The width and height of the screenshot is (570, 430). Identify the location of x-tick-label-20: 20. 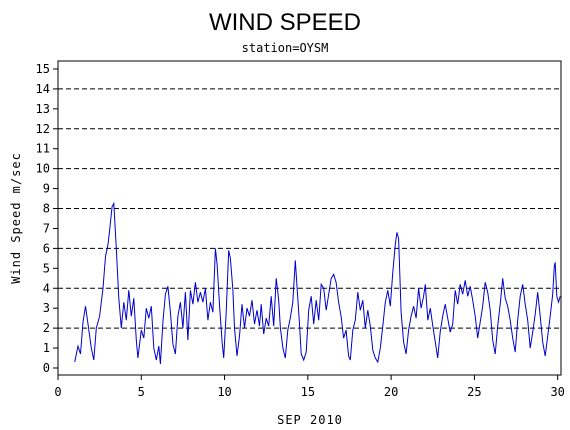
(391, 392).